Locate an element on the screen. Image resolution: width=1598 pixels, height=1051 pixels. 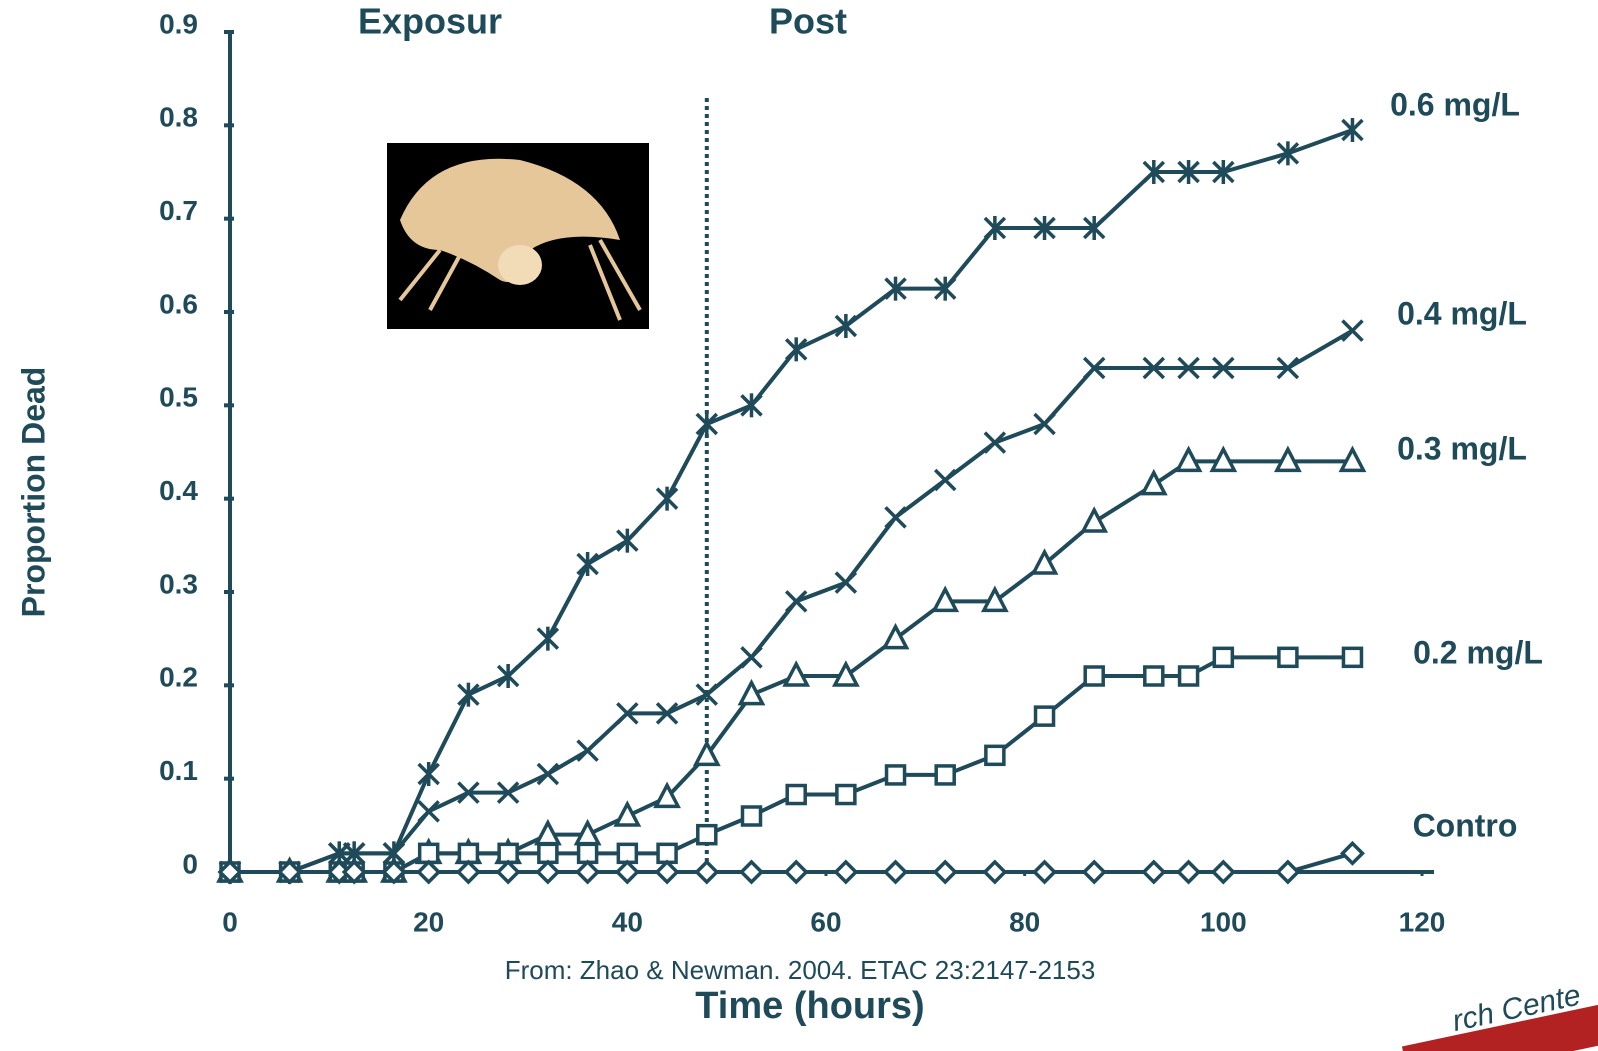
x-tick-label: 0 is located at coordinates (230, 921).